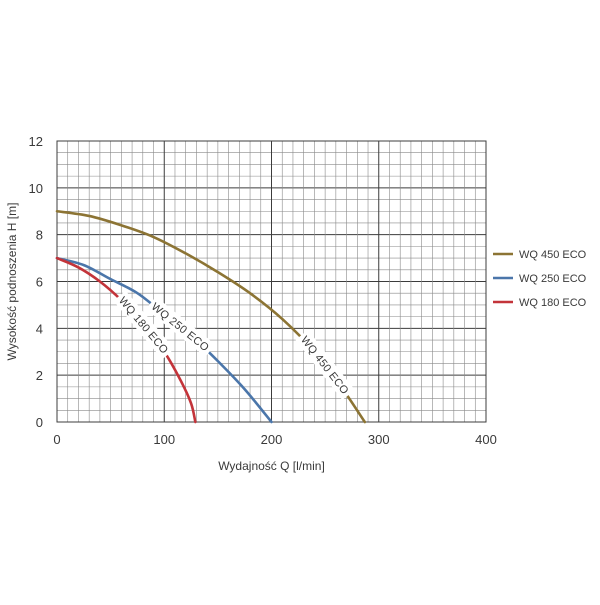 This screenshot has width=600, height=605. I want to click on curve-label: WQ 450 ECO, so click(324, 365).